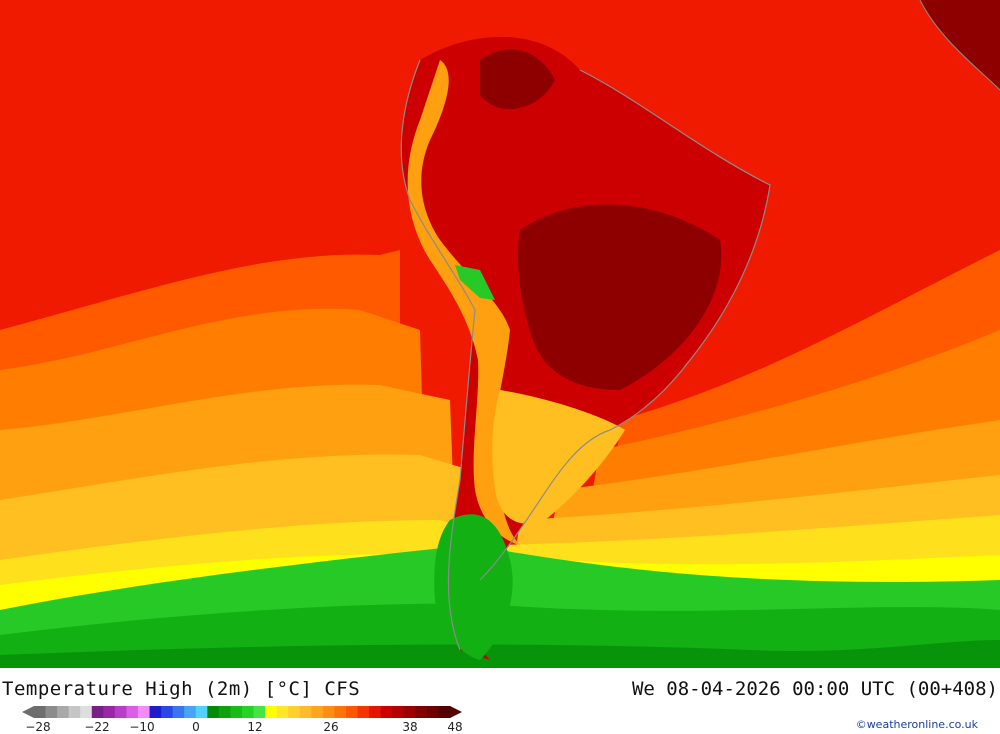  I want to click on southern-dark-green-band, so click(500, 654).